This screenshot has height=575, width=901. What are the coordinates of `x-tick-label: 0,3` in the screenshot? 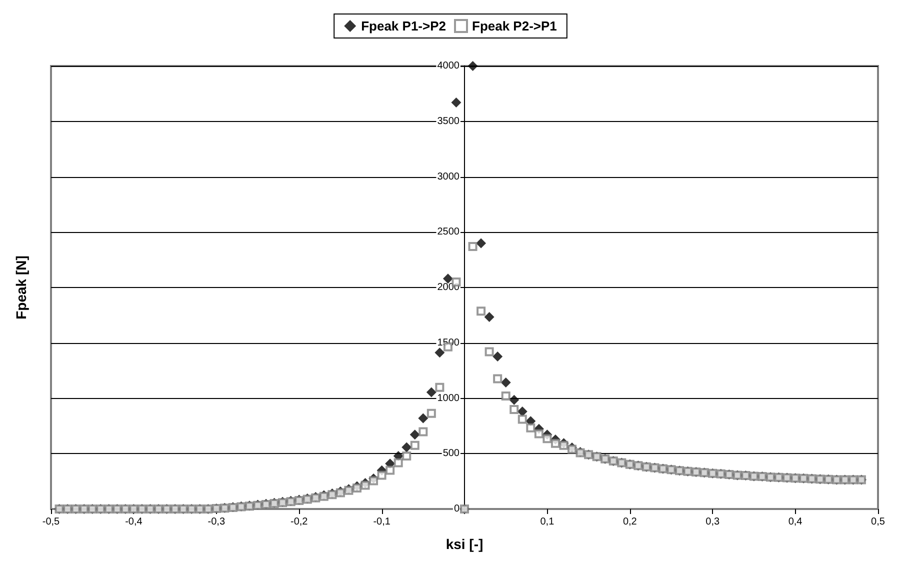 It's located at (713, 522).